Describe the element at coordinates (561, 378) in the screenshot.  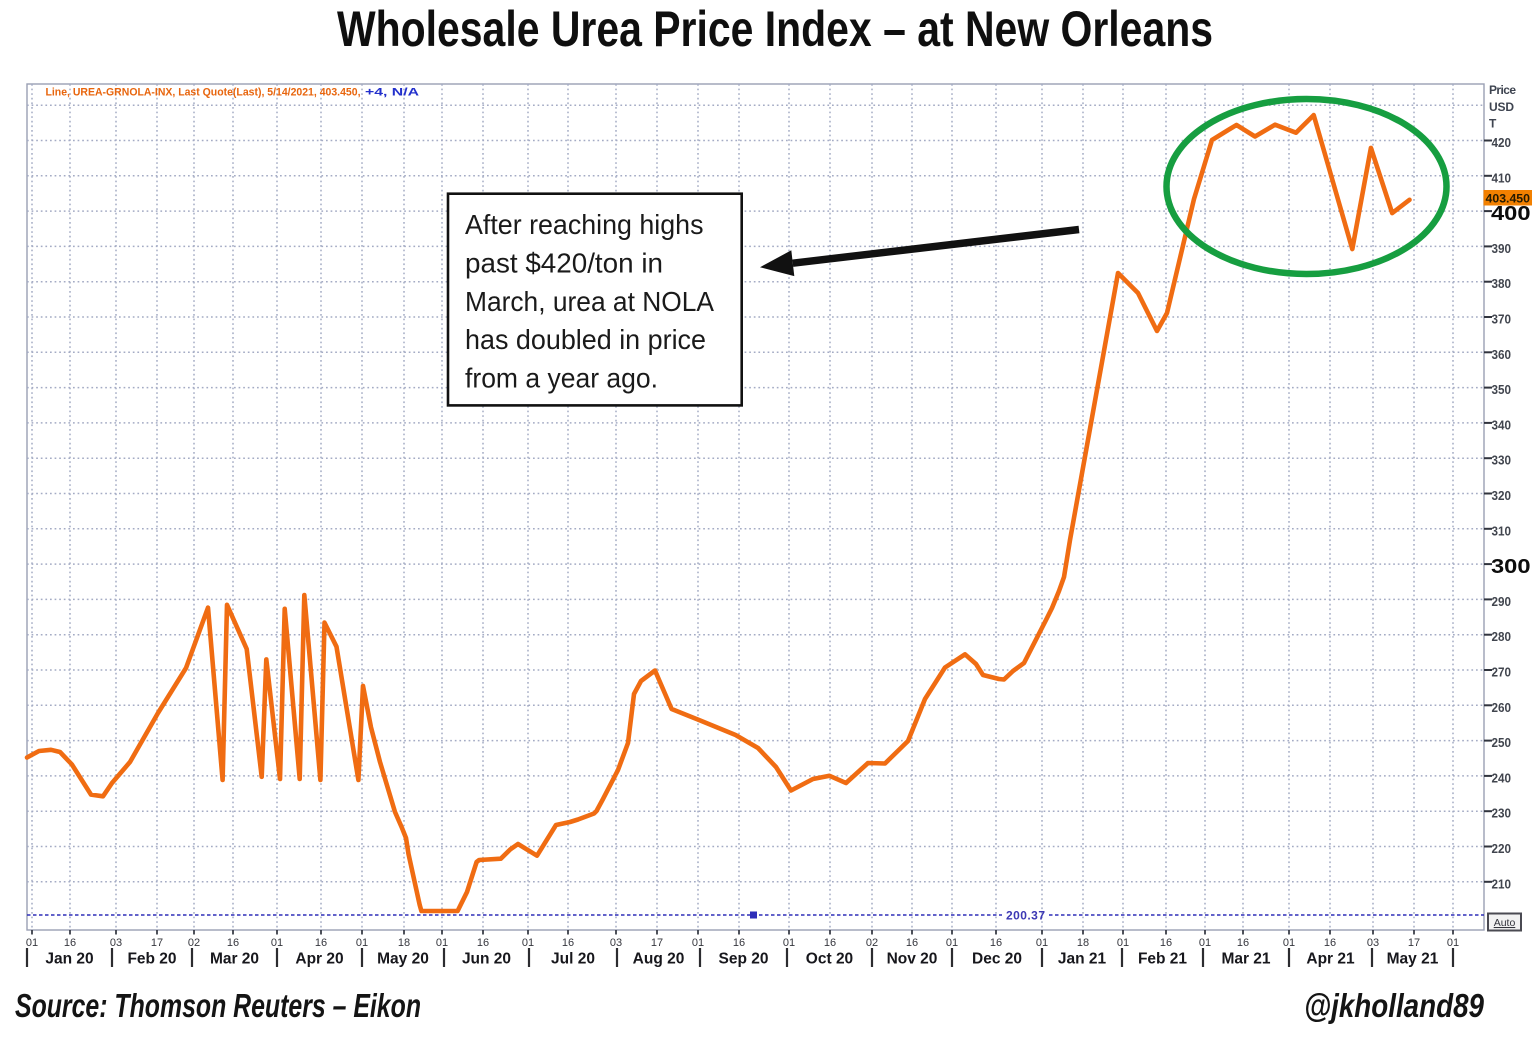
I see `svg-text: from a year ago.` at that location.